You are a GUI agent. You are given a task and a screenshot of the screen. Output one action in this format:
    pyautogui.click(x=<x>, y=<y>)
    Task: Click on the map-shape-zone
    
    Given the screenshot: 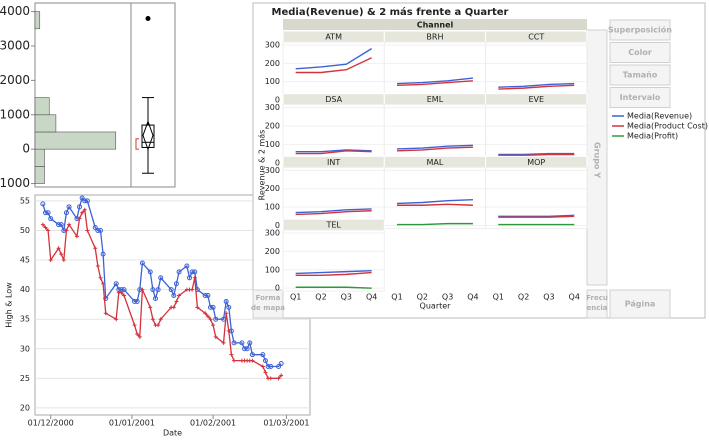 What is the action you would take?
    pyautogui.click(x=268, y=304)
    